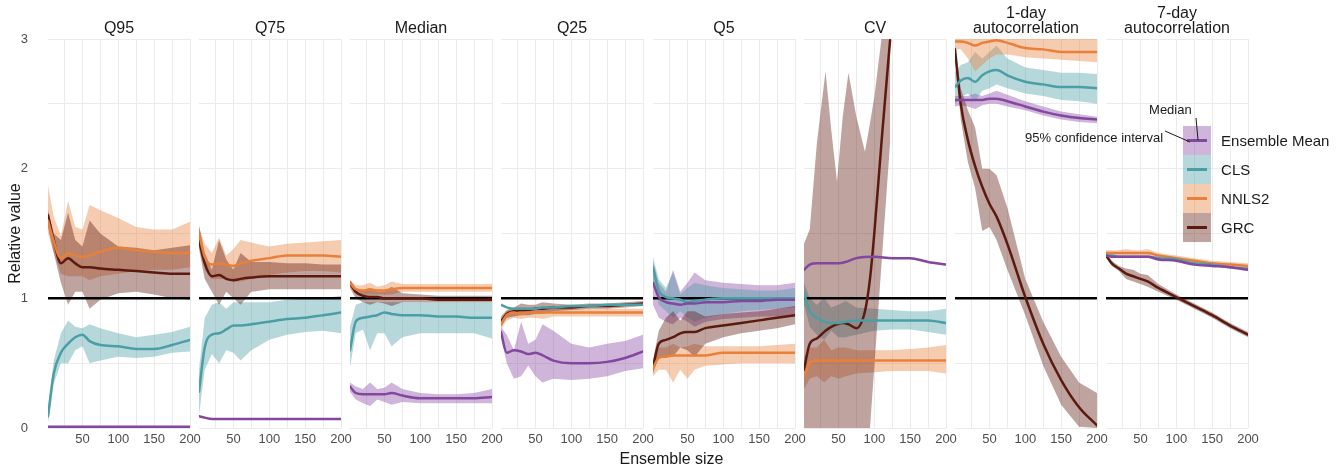 The image size is (1343, 475). Describe the element at coordinates (671, 459) in the screenshot. I see `x-axis-title: Ensemble size` at that location.